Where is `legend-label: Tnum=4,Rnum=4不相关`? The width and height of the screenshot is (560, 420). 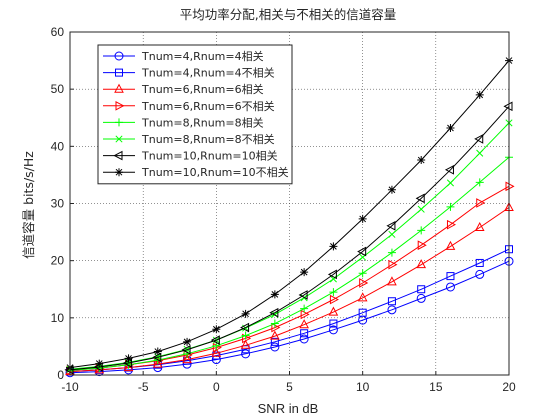 legend-label: Tnum=4,Rnum=4不相关 is located at coordinates (208, 73).